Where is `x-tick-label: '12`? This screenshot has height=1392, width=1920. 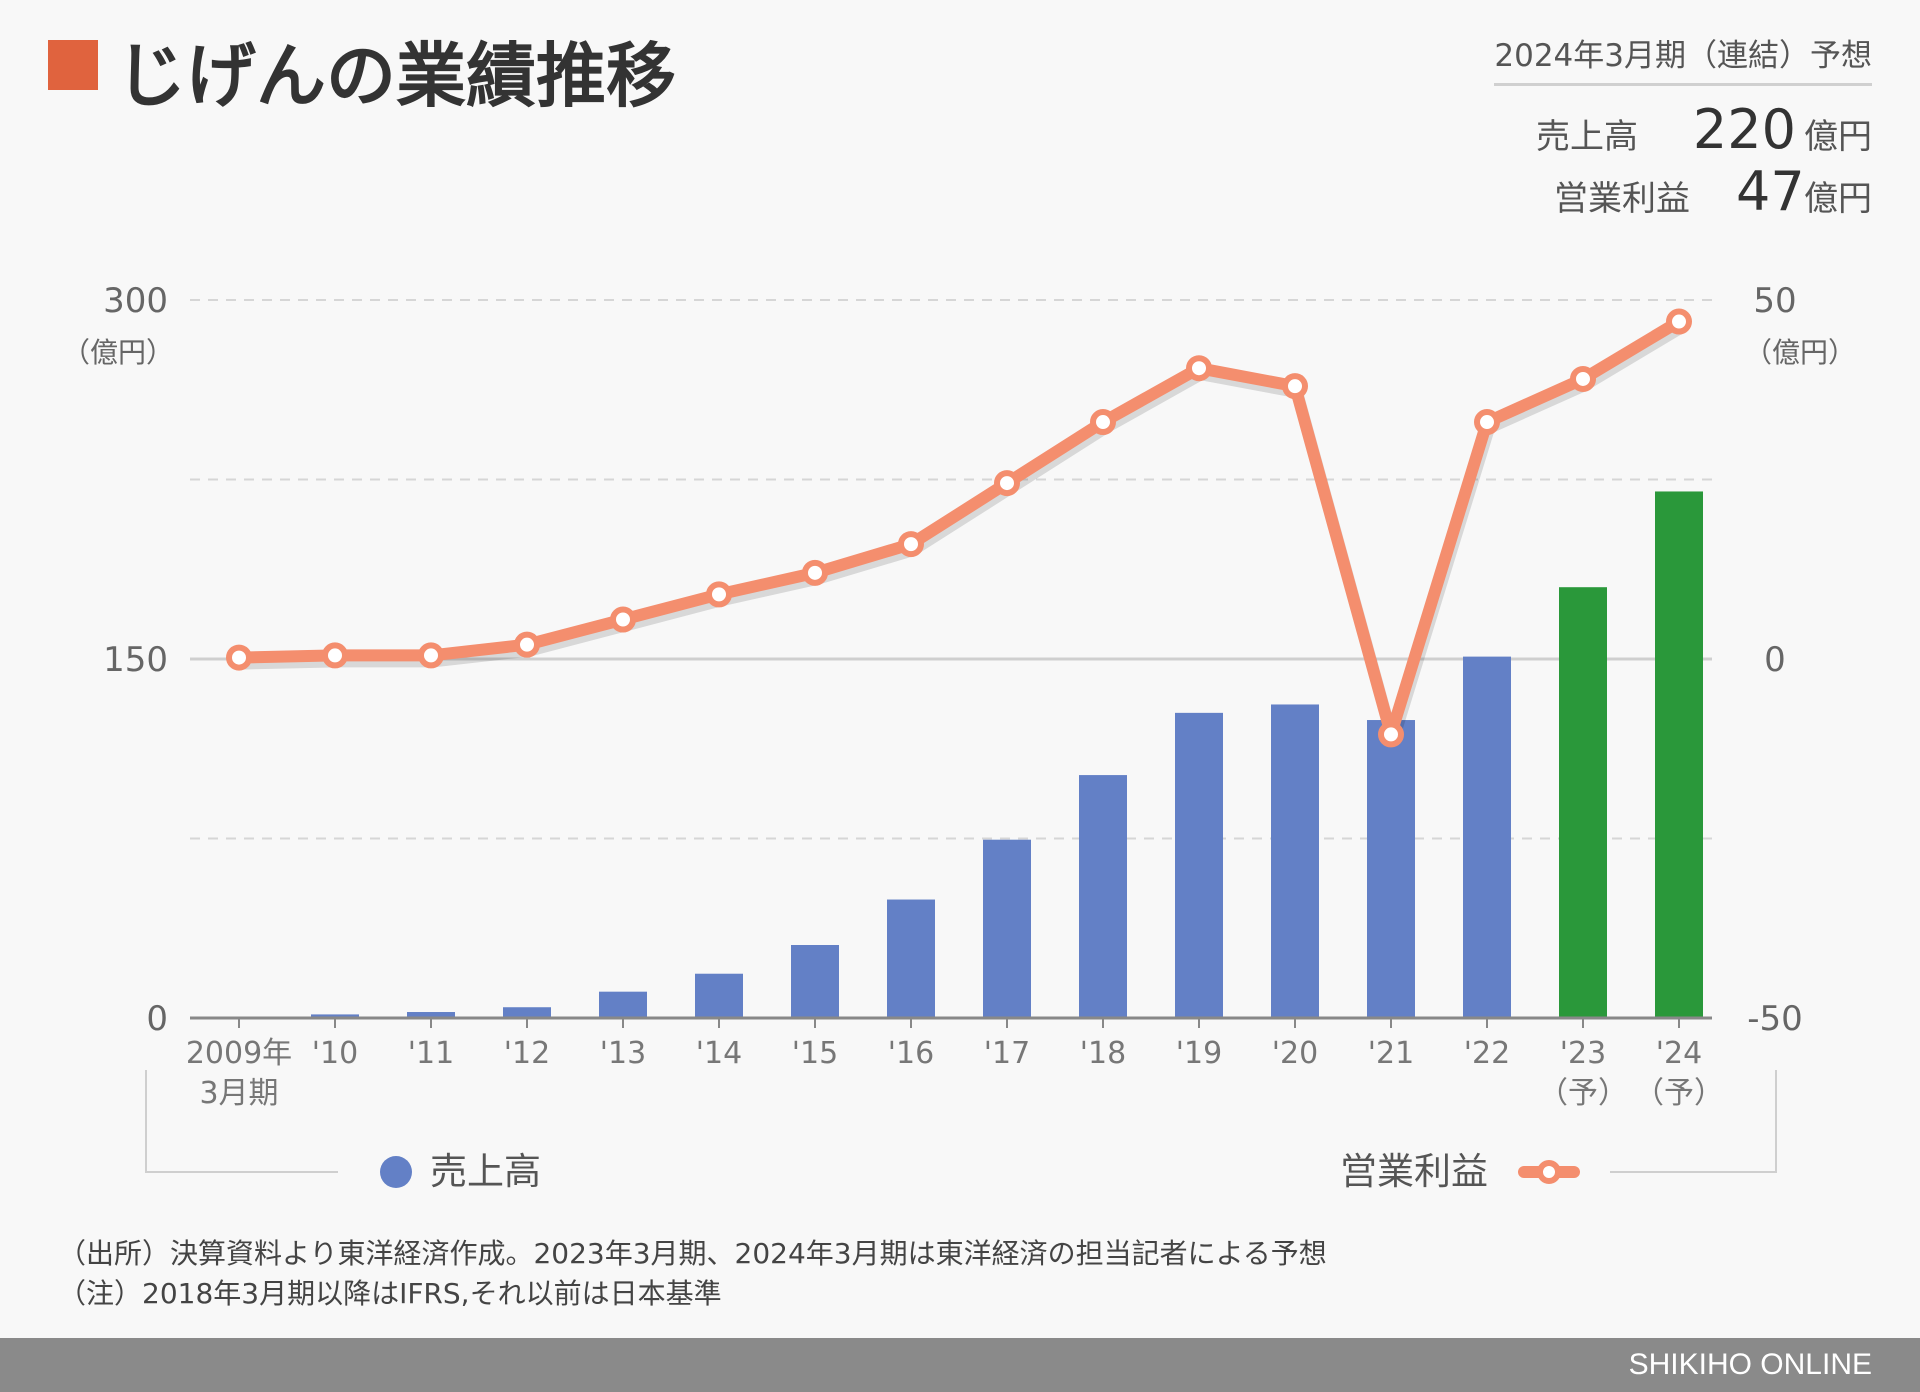 x-tick-label: '12 is located at coordinates (527, 1053).